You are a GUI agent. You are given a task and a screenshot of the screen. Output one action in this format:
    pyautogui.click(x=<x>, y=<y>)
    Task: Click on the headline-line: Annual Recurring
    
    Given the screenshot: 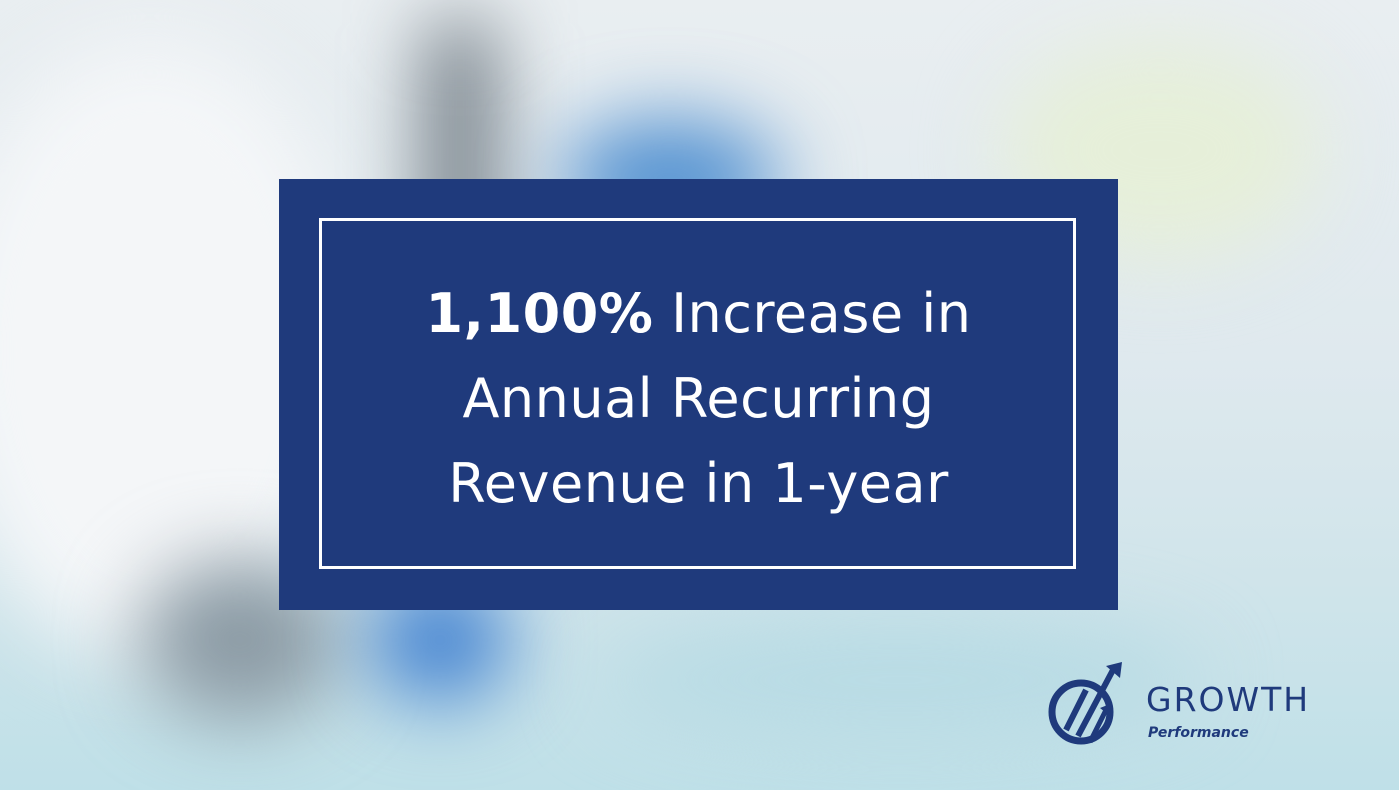 What is the action you would take?
    pyautogui.click(x=698, y=398)
    